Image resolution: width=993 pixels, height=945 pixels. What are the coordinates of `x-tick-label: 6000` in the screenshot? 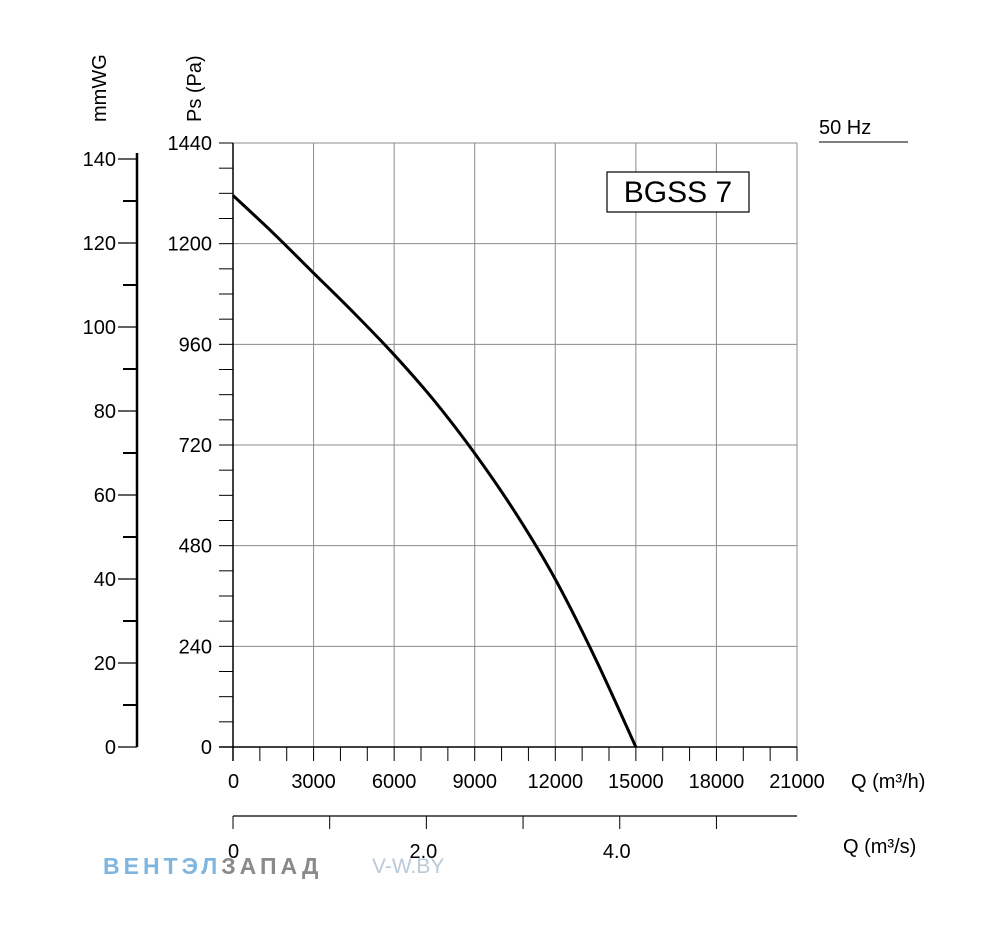 It's located at (394, 782).